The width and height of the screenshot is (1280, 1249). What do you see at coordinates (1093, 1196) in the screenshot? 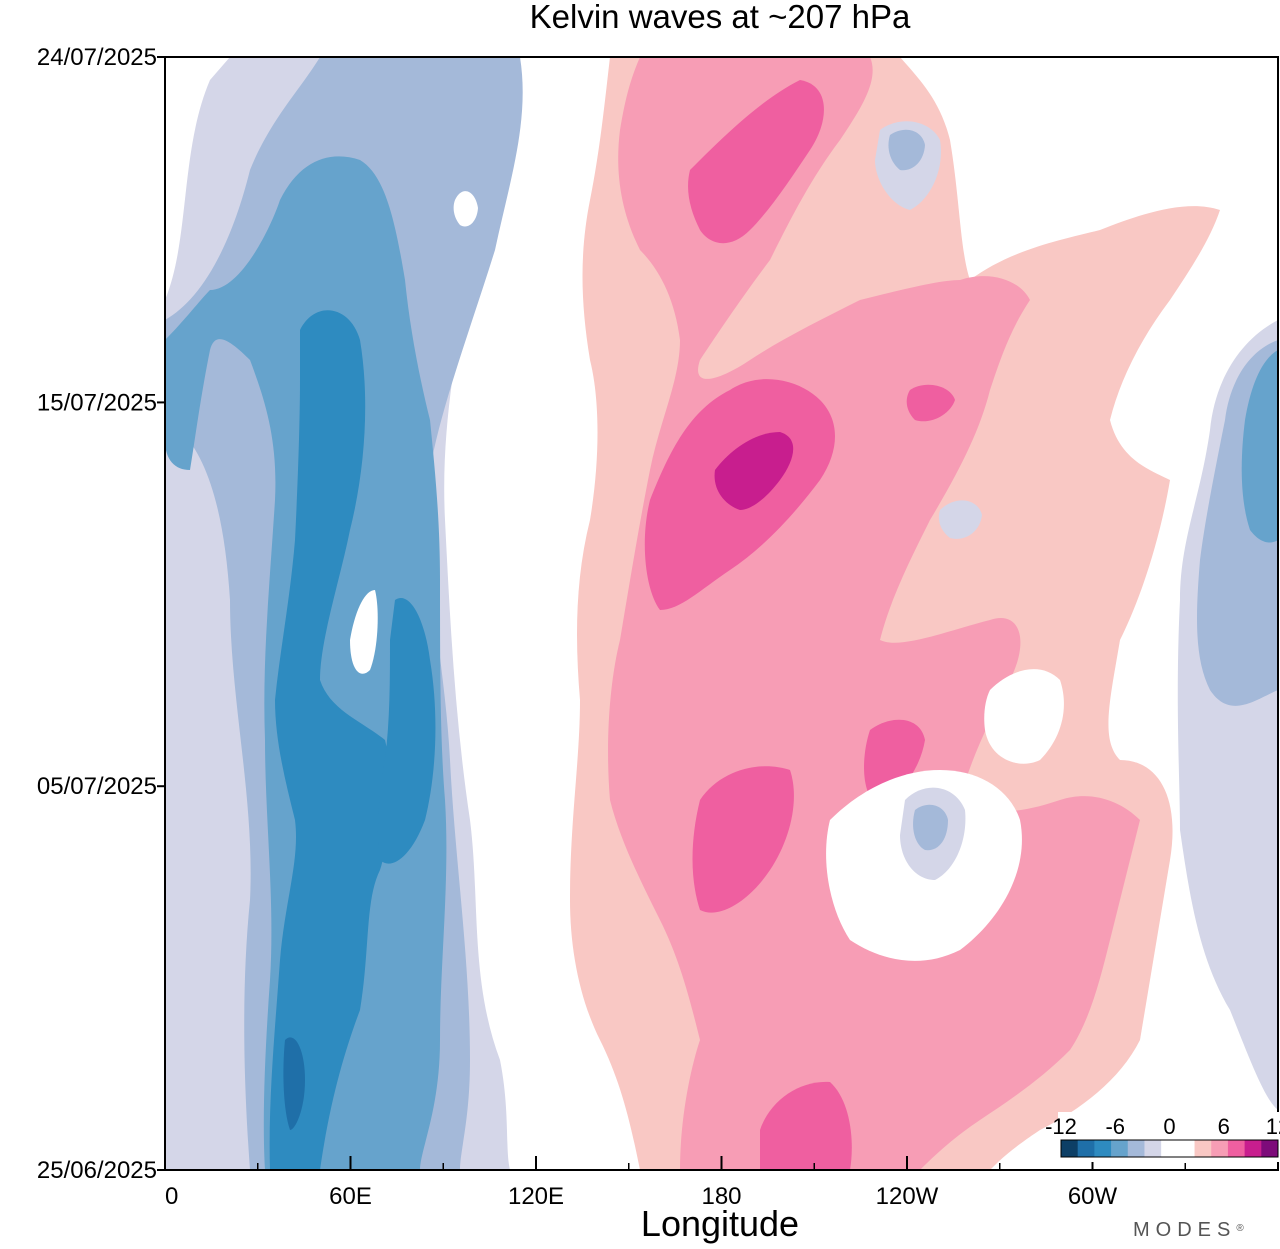
I see `x-tick-label: 60W` at bounding box center [1093, 1196].